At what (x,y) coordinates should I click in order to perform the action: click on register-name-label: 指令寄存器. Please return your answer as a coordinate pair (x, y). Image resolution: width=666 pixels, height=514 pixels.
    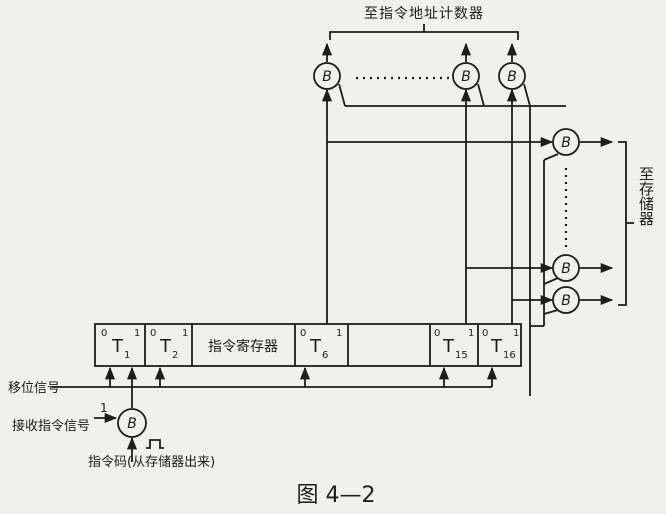
    Looking at the image, I should click on (243, 346).